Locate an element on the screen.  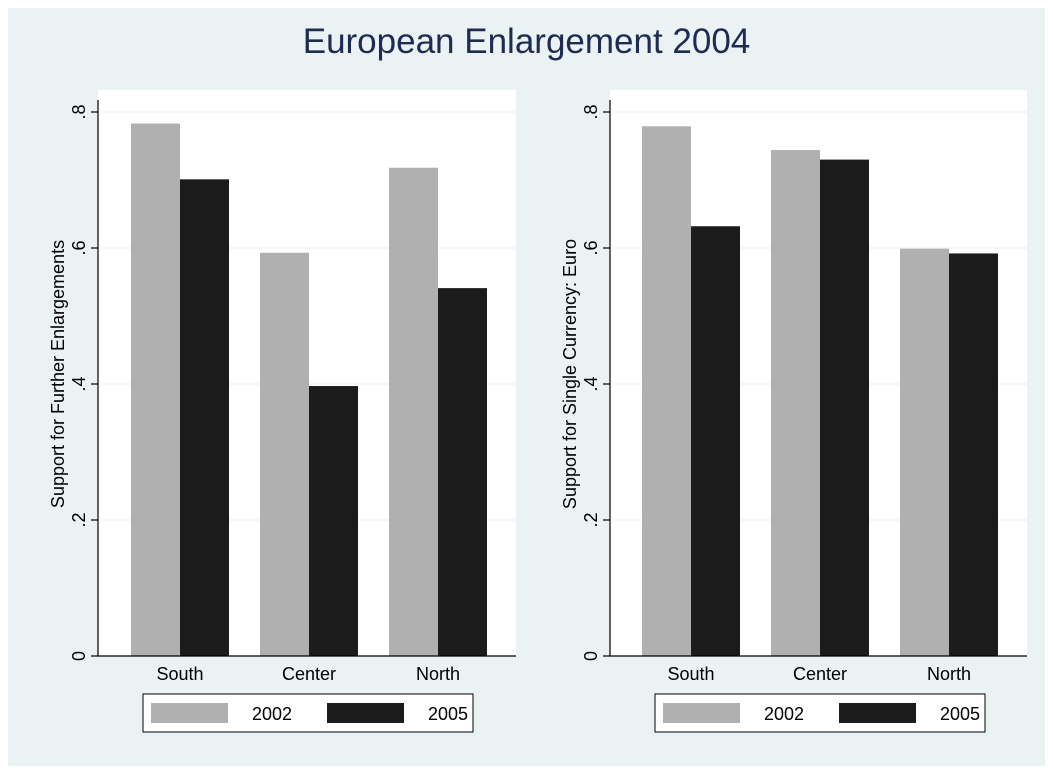
figure-title: European Enlargement 2004 is located at coordinates (526, 41).